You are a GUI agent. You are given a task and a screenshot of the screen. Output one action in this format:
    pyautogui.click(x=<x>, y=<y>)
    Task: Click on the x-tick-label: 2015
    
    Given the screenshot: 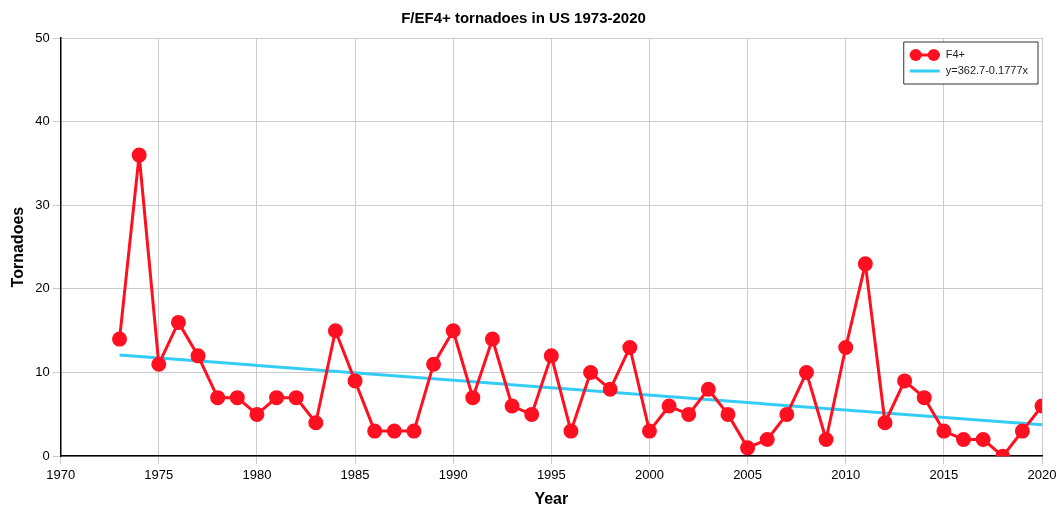 What is the action you would take?
    pyautogui.click(x=944, y=474)
    